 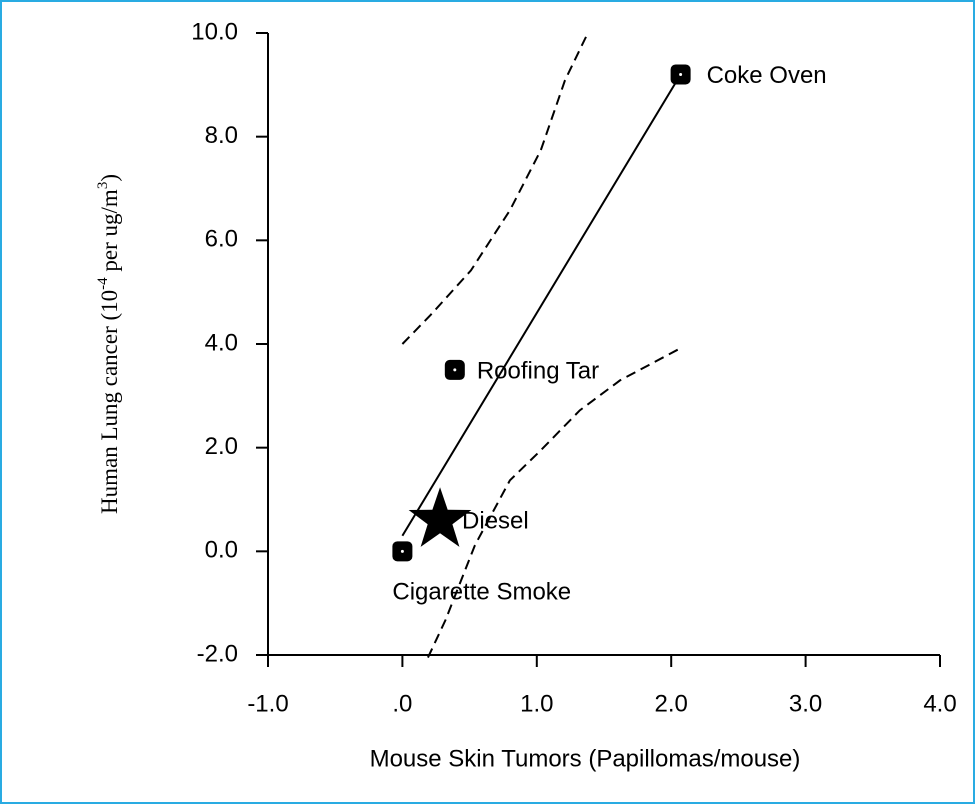 I want to click on y-tick-label: 4.0, so click(x=221, y=342).